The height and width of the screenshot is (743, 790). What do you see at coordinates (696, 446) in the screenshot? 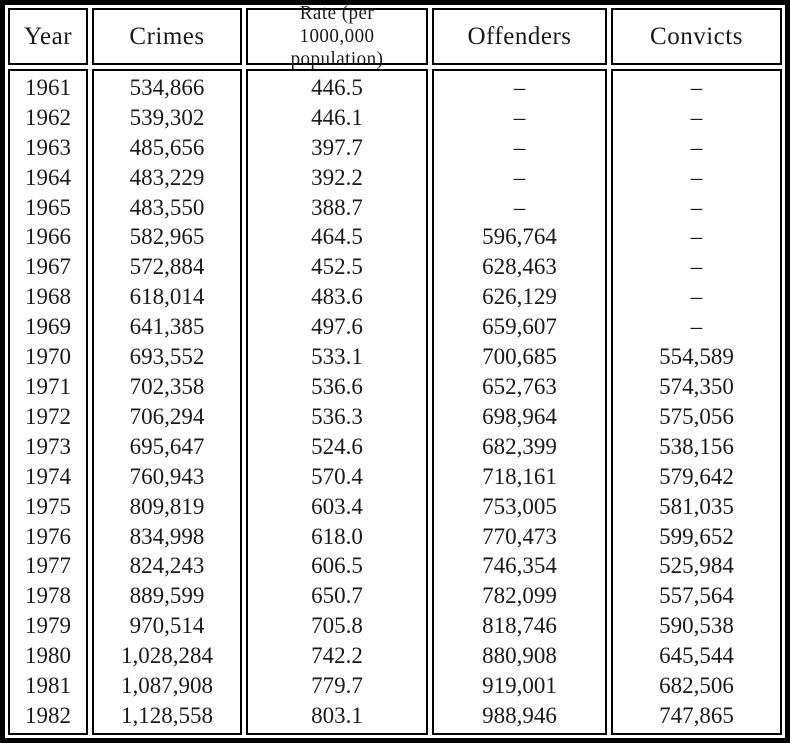
I see `cell-convicts-1973: 538,156` at bounding box center [696, 446].